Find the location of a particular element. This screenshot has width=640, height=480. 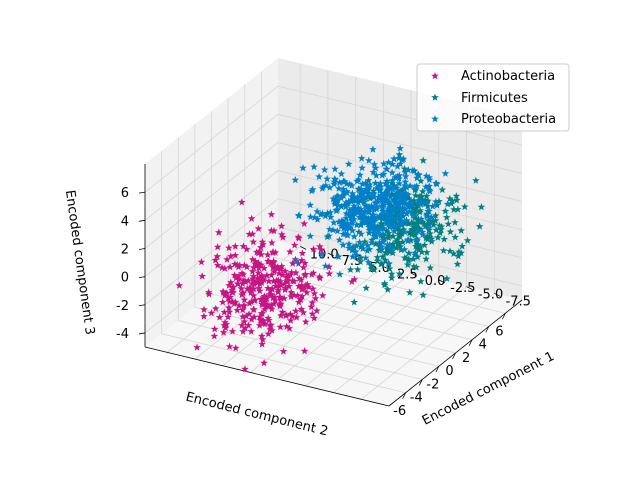

x-tick-label: 2.5 is located at coordinates (407, 274).